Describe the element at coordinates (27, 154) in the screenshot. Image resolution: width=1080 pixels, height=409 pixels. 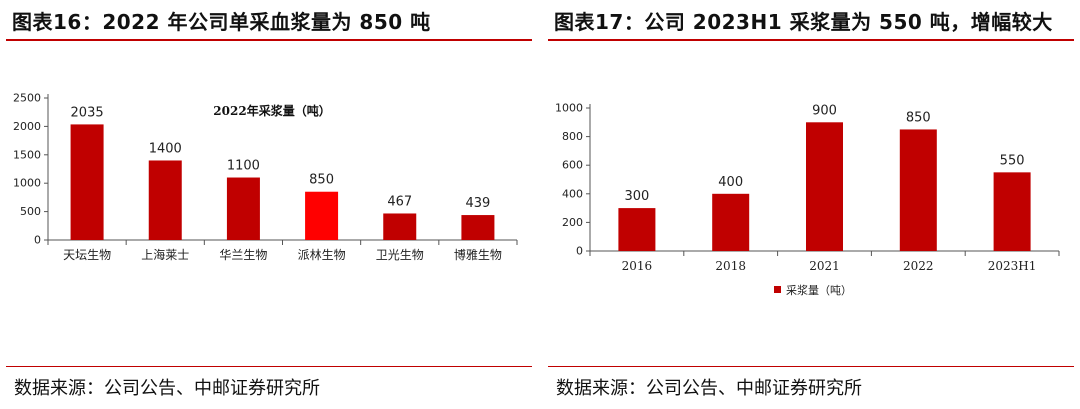
I see `y-tick-label: 1500` at that location.